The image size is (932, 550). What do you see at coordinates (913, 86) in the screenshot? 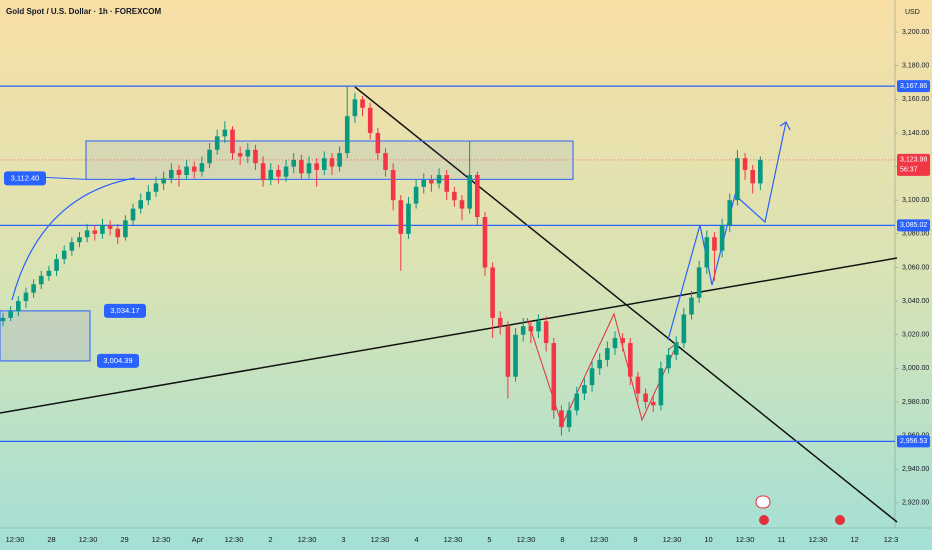
I see `level-label: 3,167.86` at bounding box center [913, 86].